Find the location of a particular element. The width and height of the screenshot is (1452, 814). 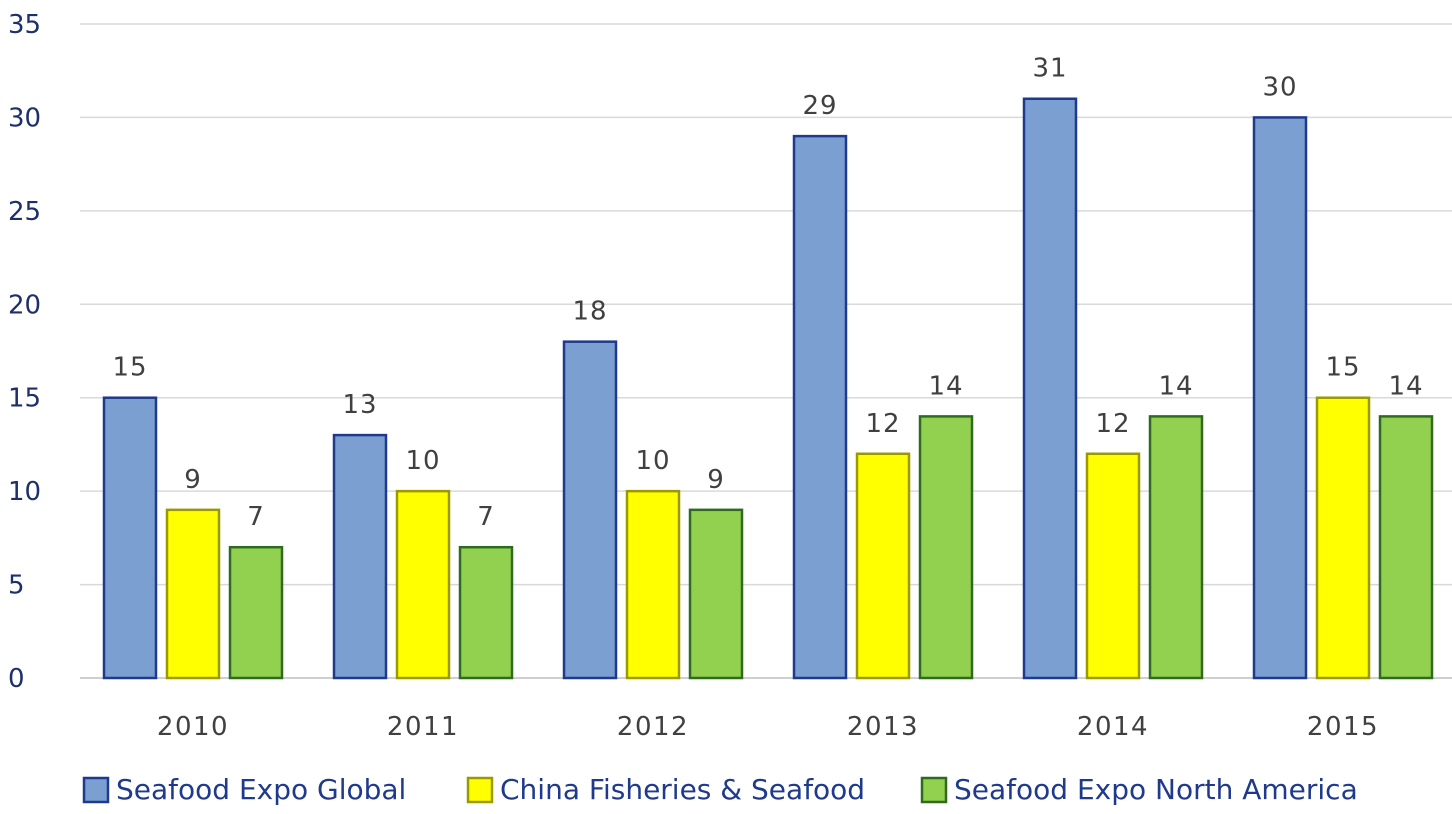

data-label: 13 is located at coordinates (359, 405).